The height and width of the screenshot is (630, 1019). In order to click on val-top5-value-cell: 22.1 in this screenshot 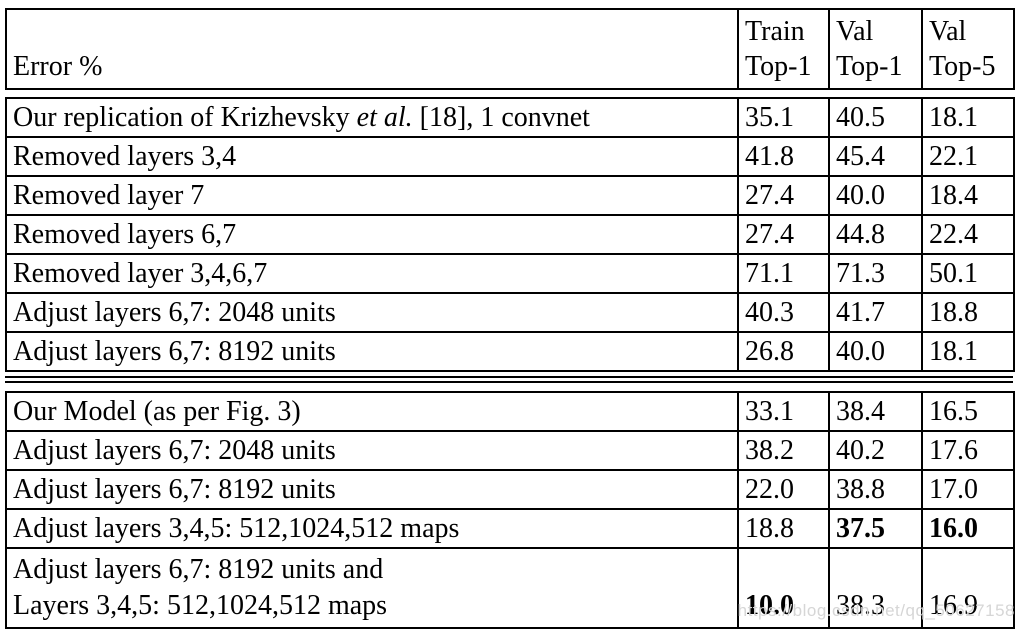, I will do `click(968, 156)`.